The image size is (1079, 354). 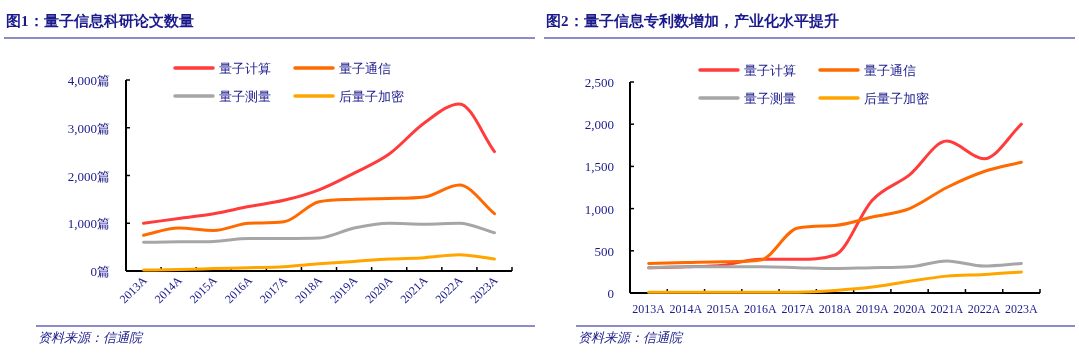 I want to click on x-tick-label: 2014A, so click(x=686, y=309).